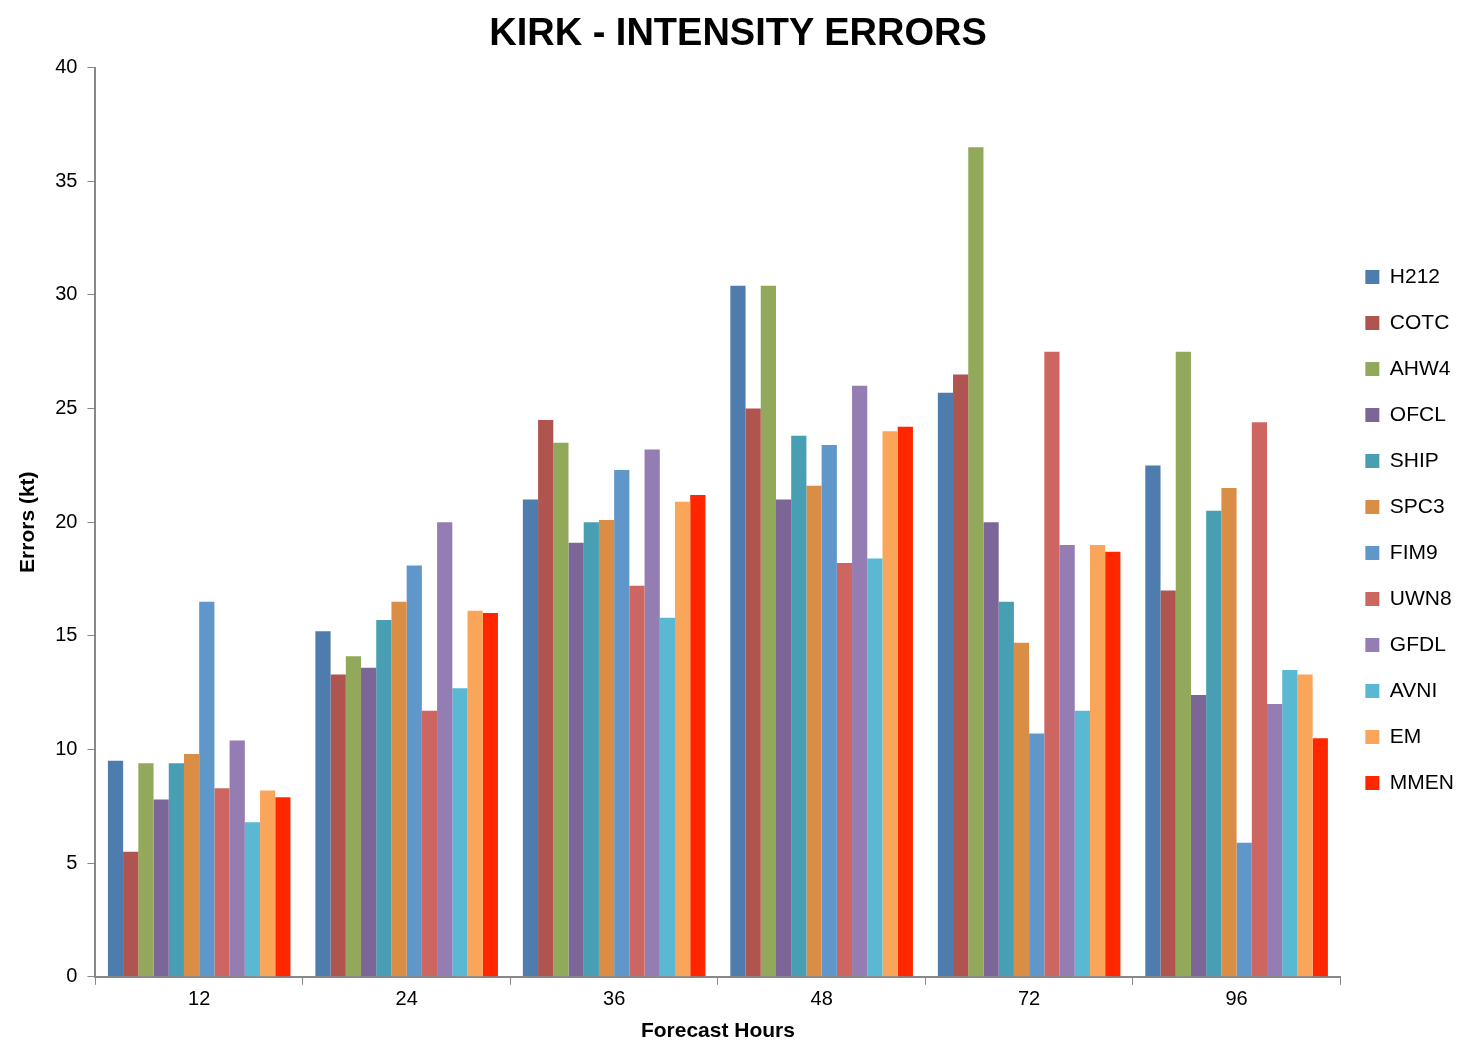 This screenshot has width=1478, height=1060. I want to click on legend-label: COTC, so click(1419, 321).